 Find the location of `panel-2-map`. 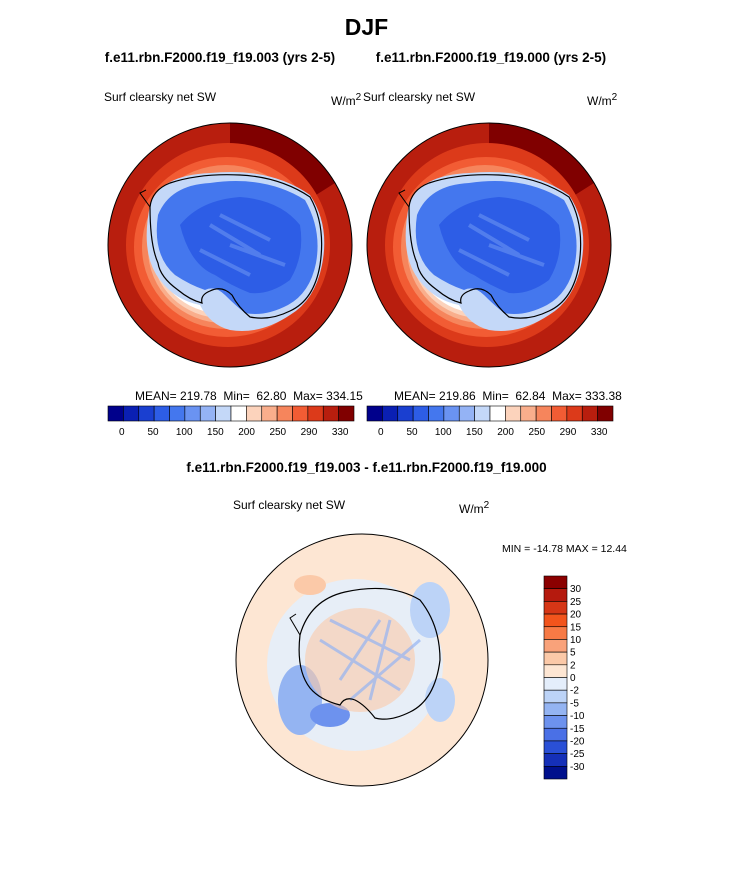

panel-2-map is located at coordinates (489, 245).